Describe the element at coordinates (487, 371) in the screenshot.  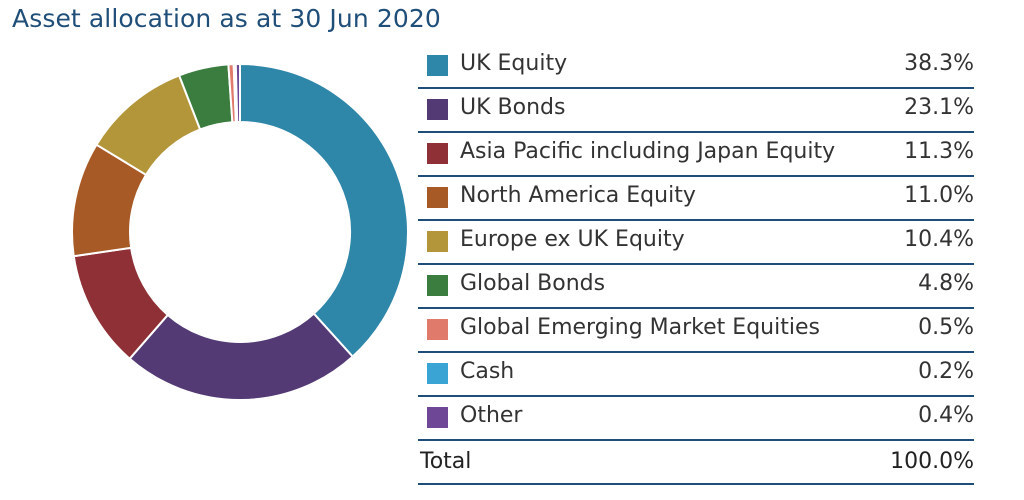
I see `legend-label: Cash` at that location.